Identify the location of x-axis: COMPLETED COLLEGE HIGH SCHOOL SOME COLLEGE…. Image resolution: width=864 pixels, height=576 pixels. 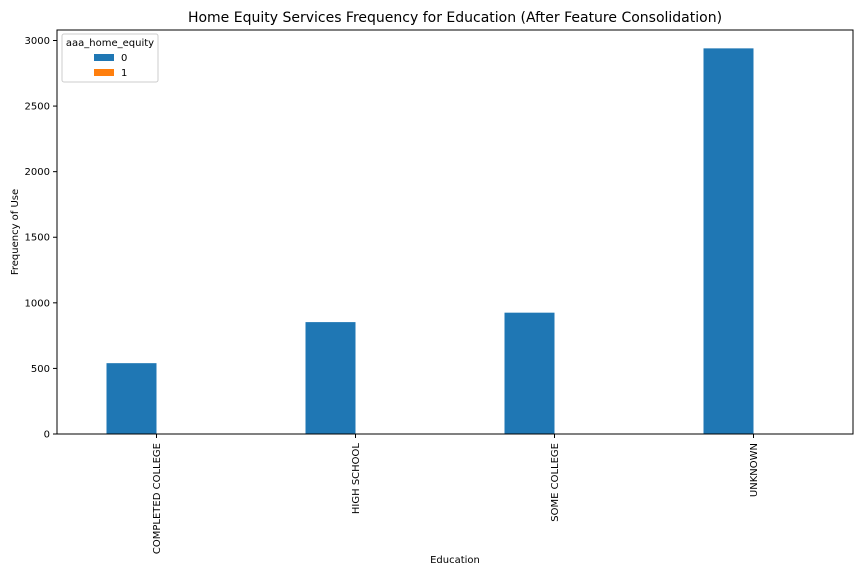
(456, 494).